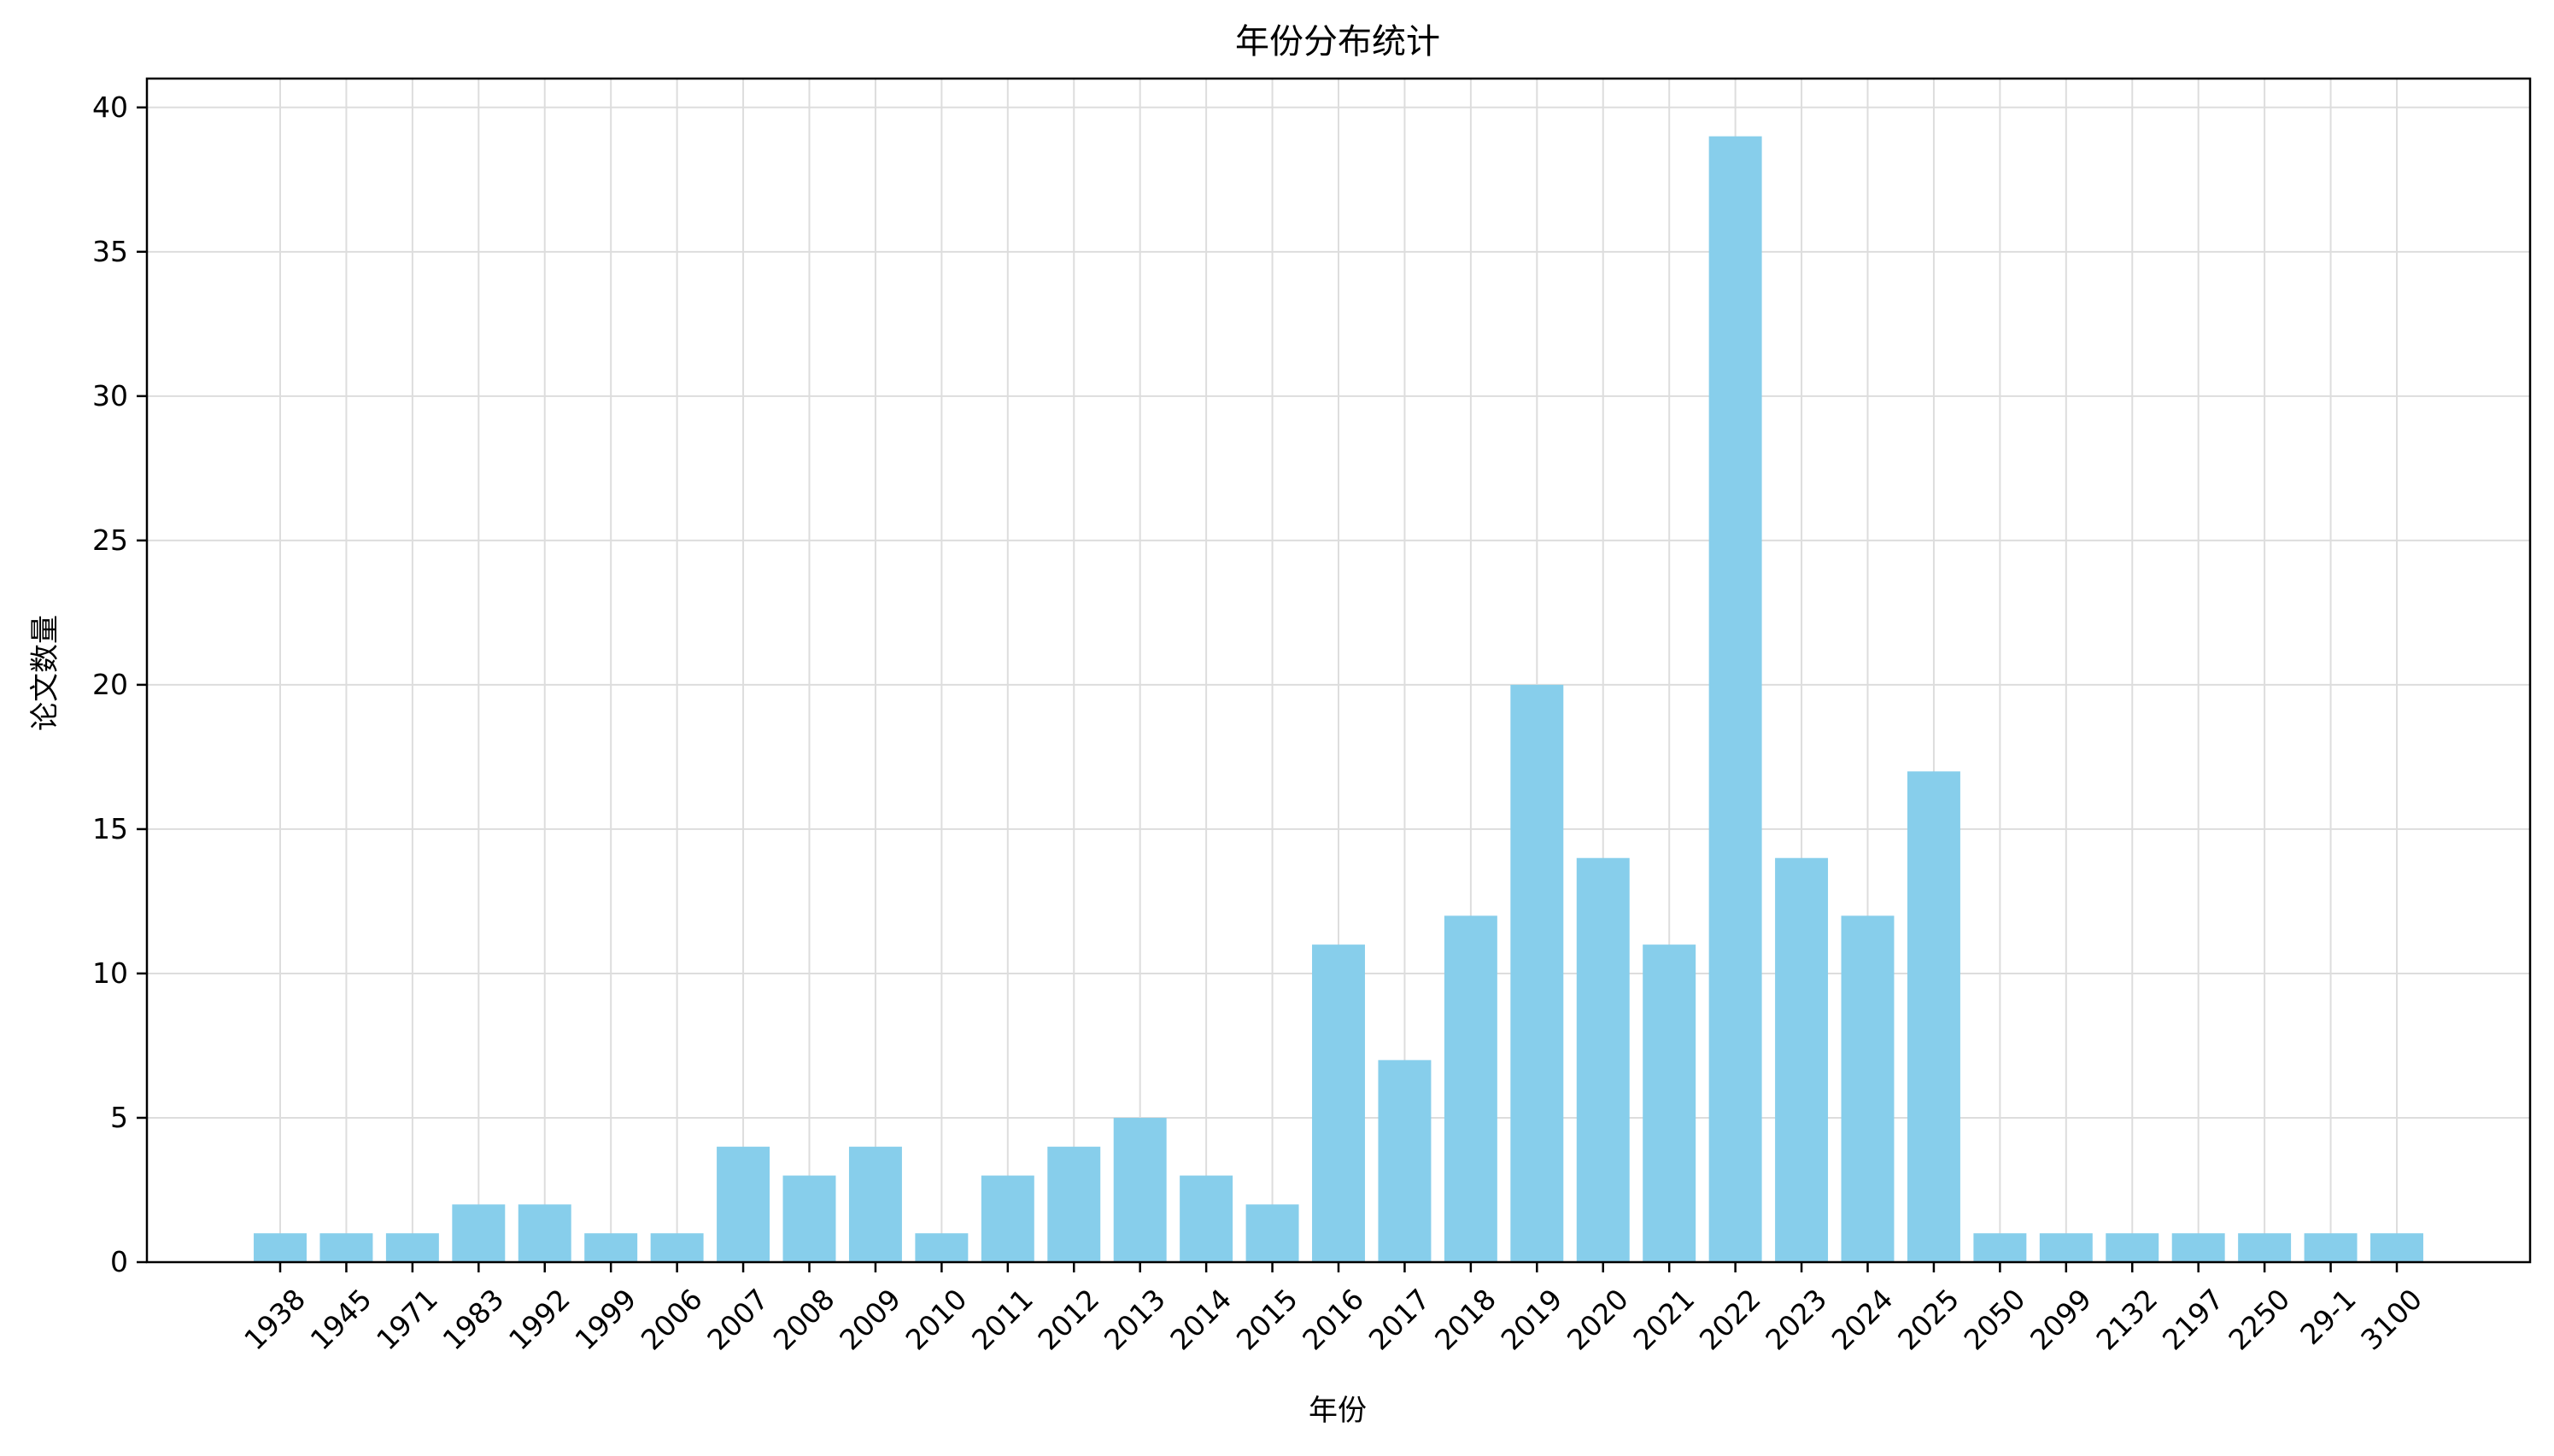 This screenshot has width=2554, height=1456. What do you see at coordinates (1796, 1320) in the screenshot?
I see `x-tick-label: 2023` at bounding box center [1796, 1320].